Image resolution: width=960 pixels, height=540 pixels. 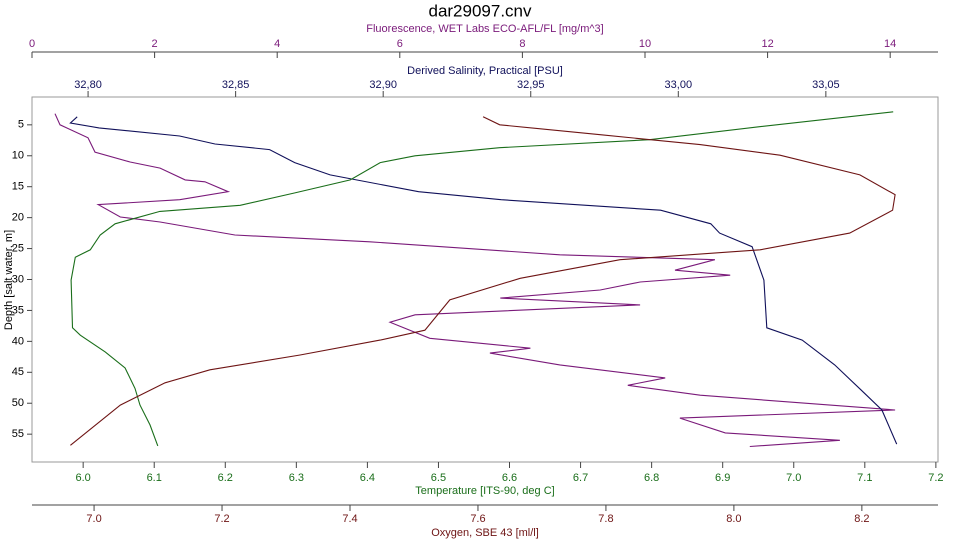 I want to click on x-tick-label: 32,90, so click(x=383, y=85).